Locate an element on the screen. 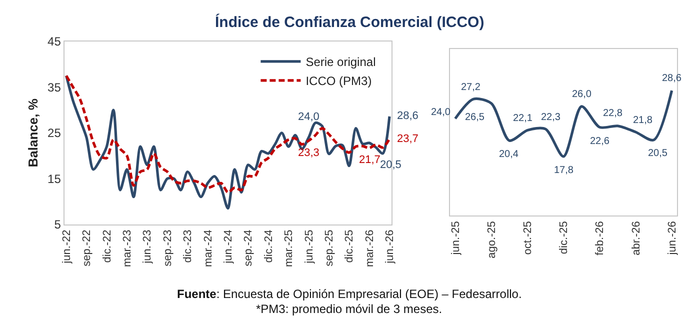 The height and width of the screenshot is (328, 700). x-tick-label: ago.-25 is located at coordinates (492, 239).